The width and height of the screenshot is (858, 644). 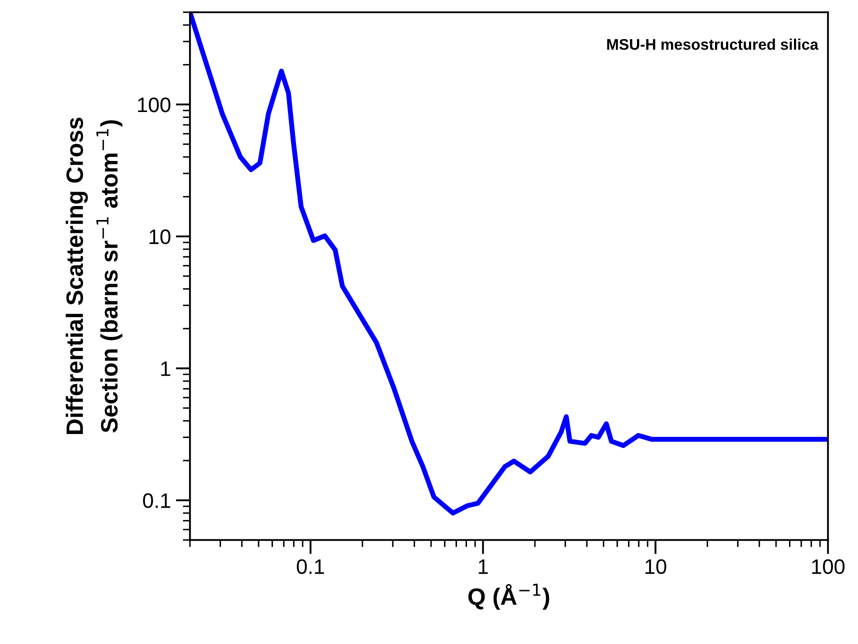 I want to click on y-tick-label: 0.1, so click(x=156, y=500).